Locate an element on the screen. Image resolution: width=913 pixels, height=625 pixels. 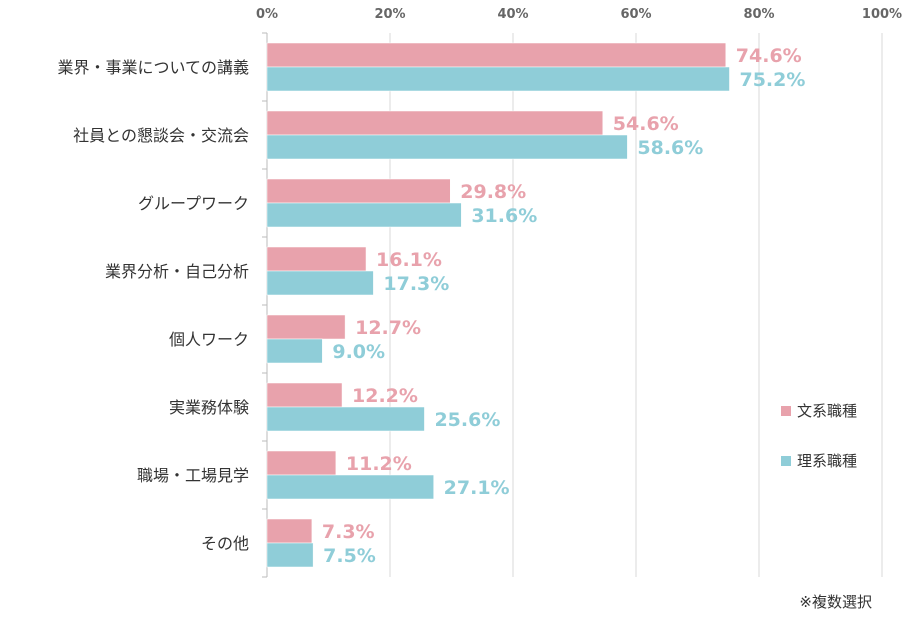
data-label: 17.3% is located at coordinates (416, 284).